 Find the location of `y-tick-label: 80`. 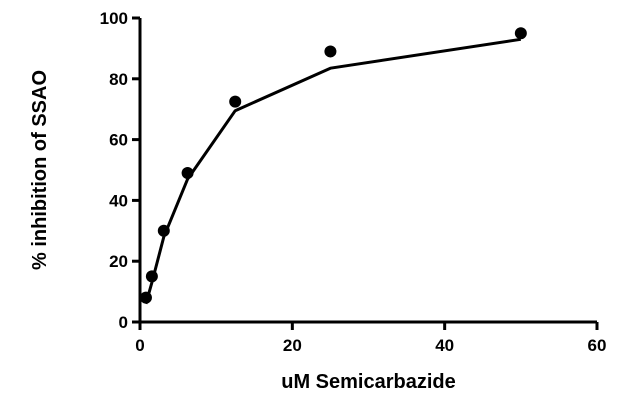

y-tick-label: 80 is located at coordinates (118, 79).